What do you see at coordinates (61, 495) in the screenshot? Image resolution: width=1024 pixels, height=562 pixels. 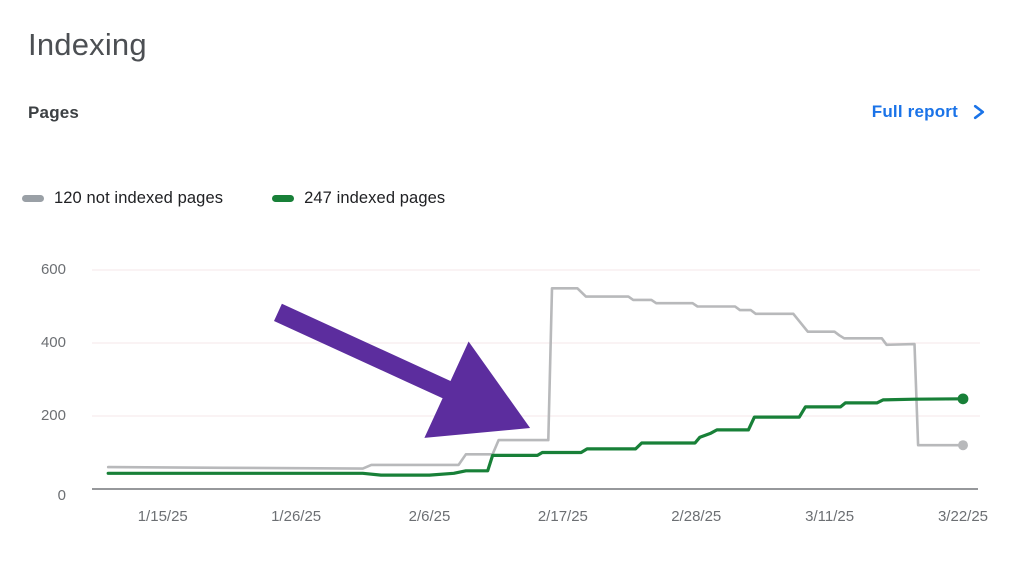 I see `y-axis-tick-label: 0` at bounding box center [61, 495].